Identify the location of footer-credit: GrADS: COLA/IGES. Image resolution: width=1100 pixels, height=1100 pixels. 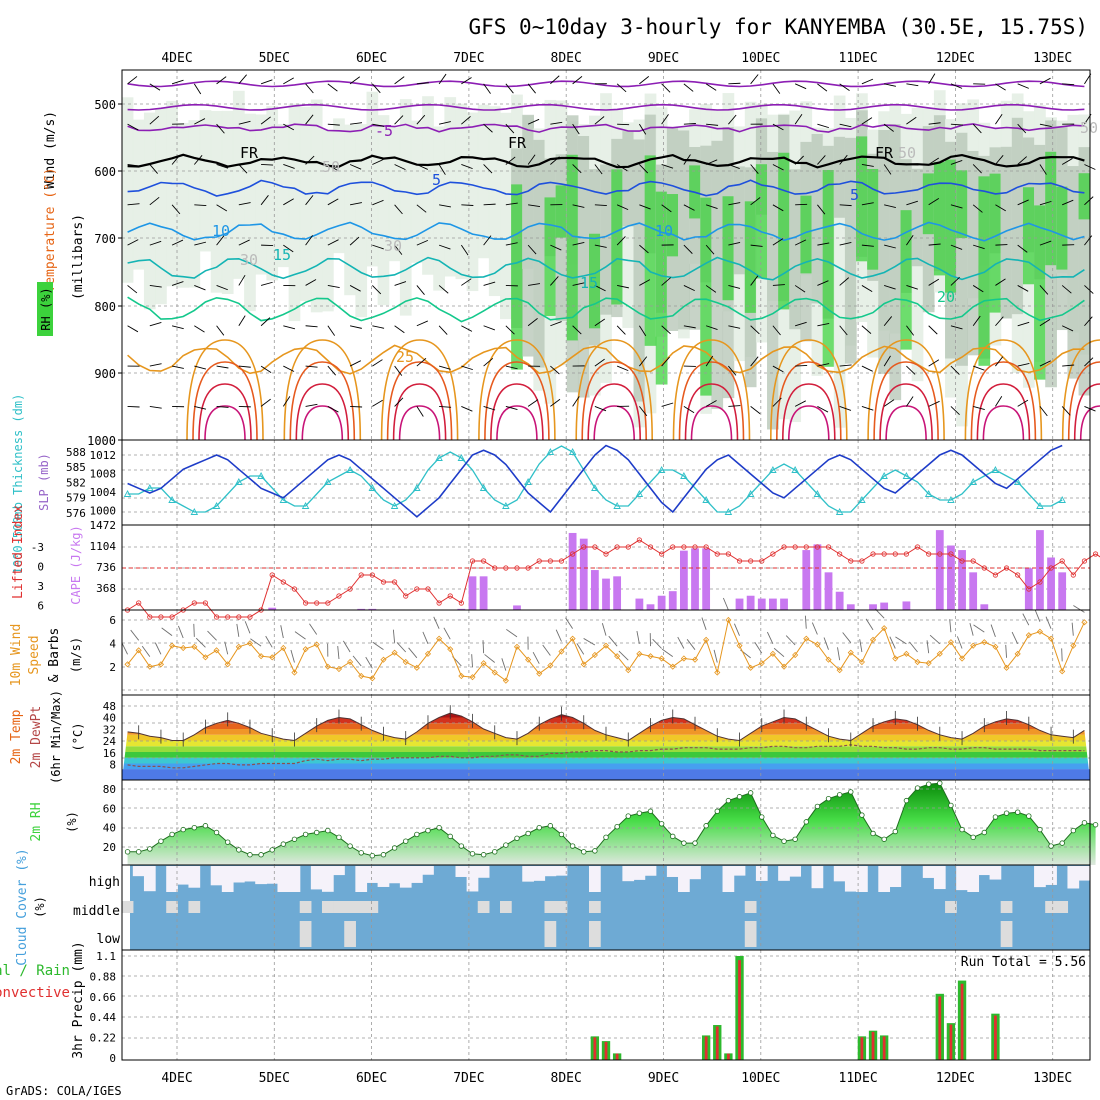
(64, 1091).